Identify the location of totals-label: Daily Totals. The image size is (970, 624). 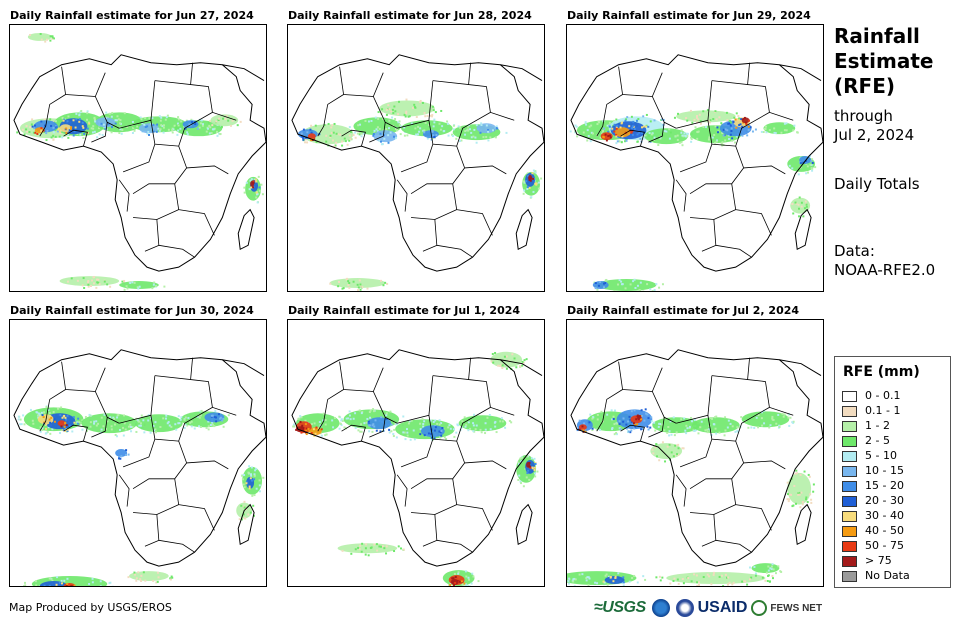
(877, 184).